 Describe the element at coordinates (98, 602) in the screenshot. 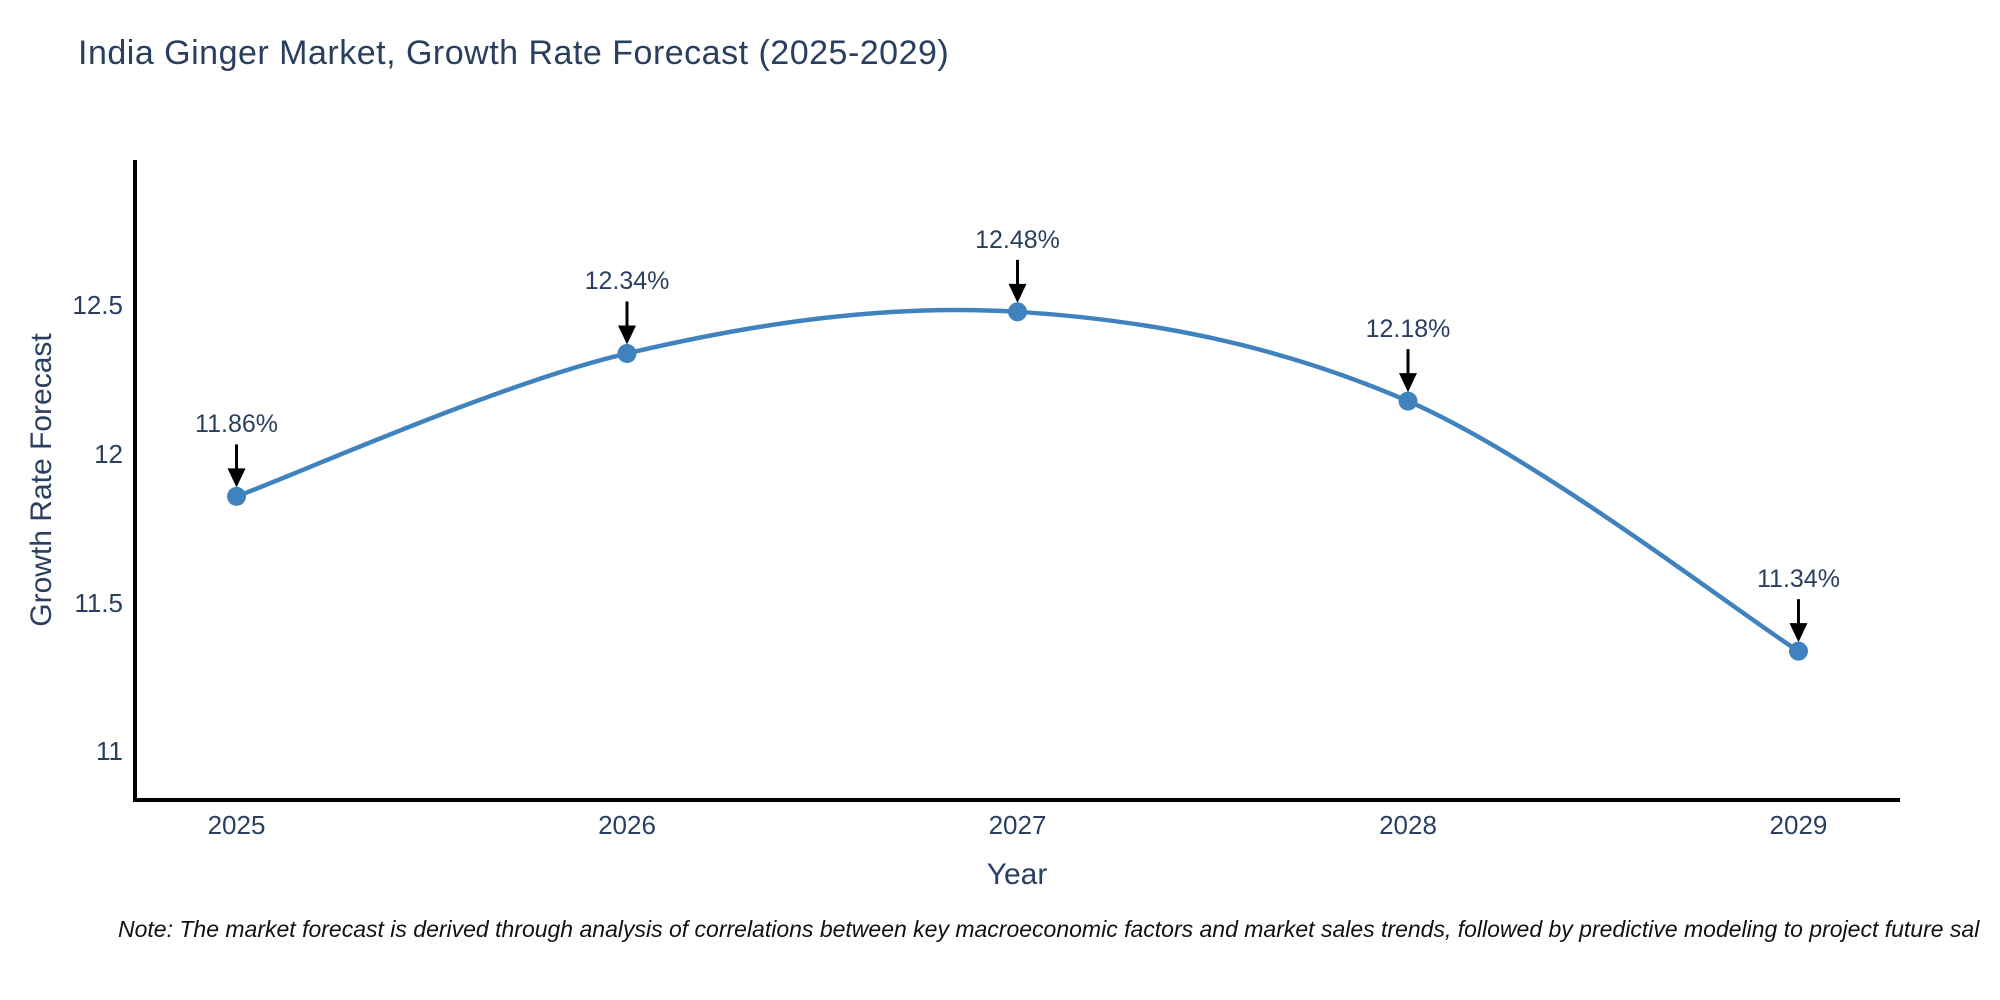

I see `y-tick-label: 11.5` at that location.